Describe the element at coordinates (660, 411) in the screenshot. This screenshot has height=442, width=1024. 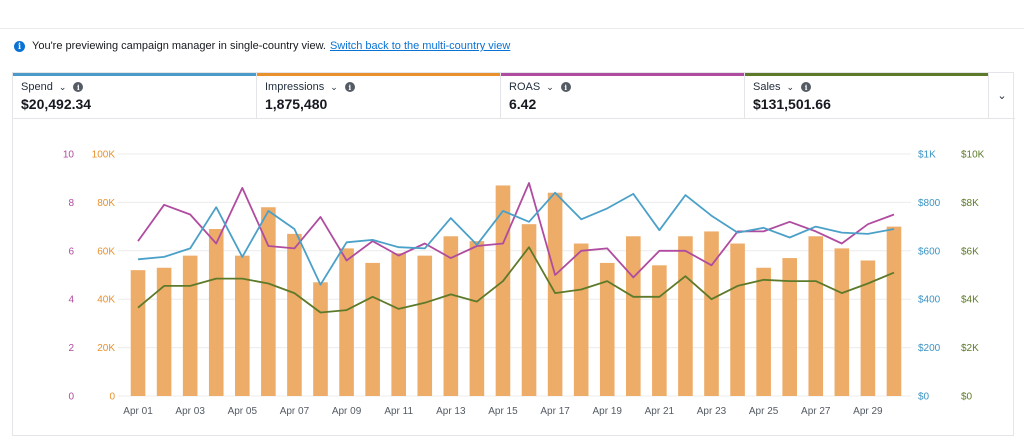
I see `x-axis-tick-label: Apr 21` at that location.